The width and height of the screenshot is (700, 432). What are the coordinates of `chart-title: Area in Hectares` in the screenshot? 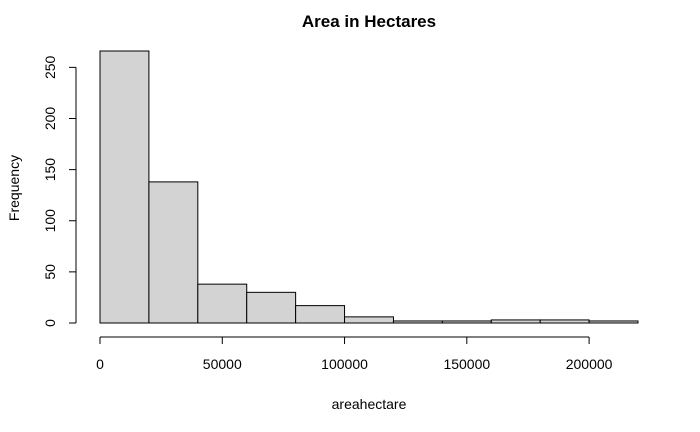 It's located at (369, 21).